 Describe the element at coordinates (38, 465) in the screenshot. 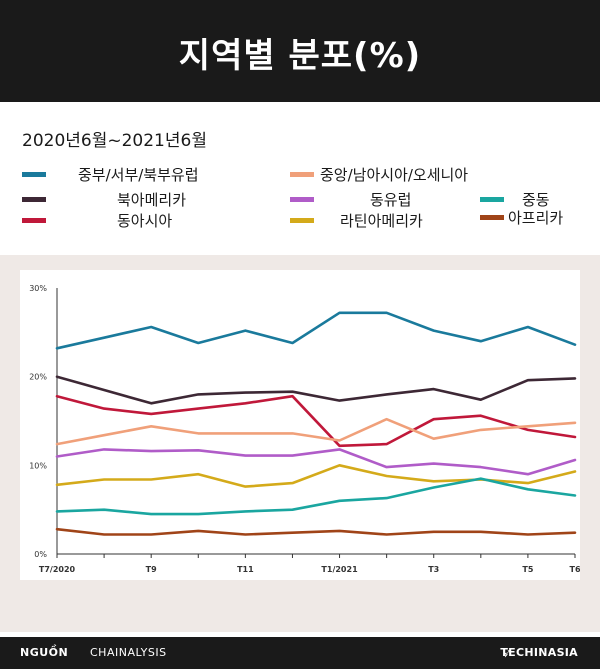

I see `y-tick-label: 10%` at that location.